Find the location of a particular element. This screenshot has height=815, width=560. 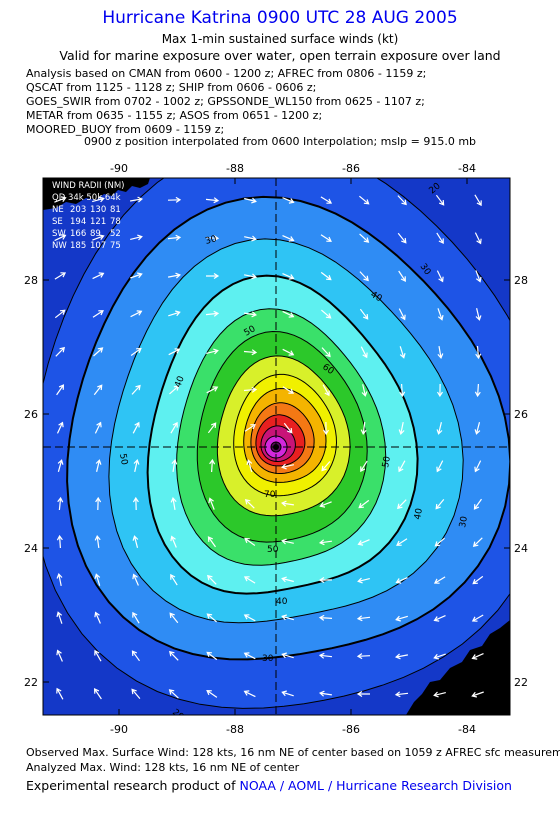

lon-label: -88 is located at coordinates (235, 729).